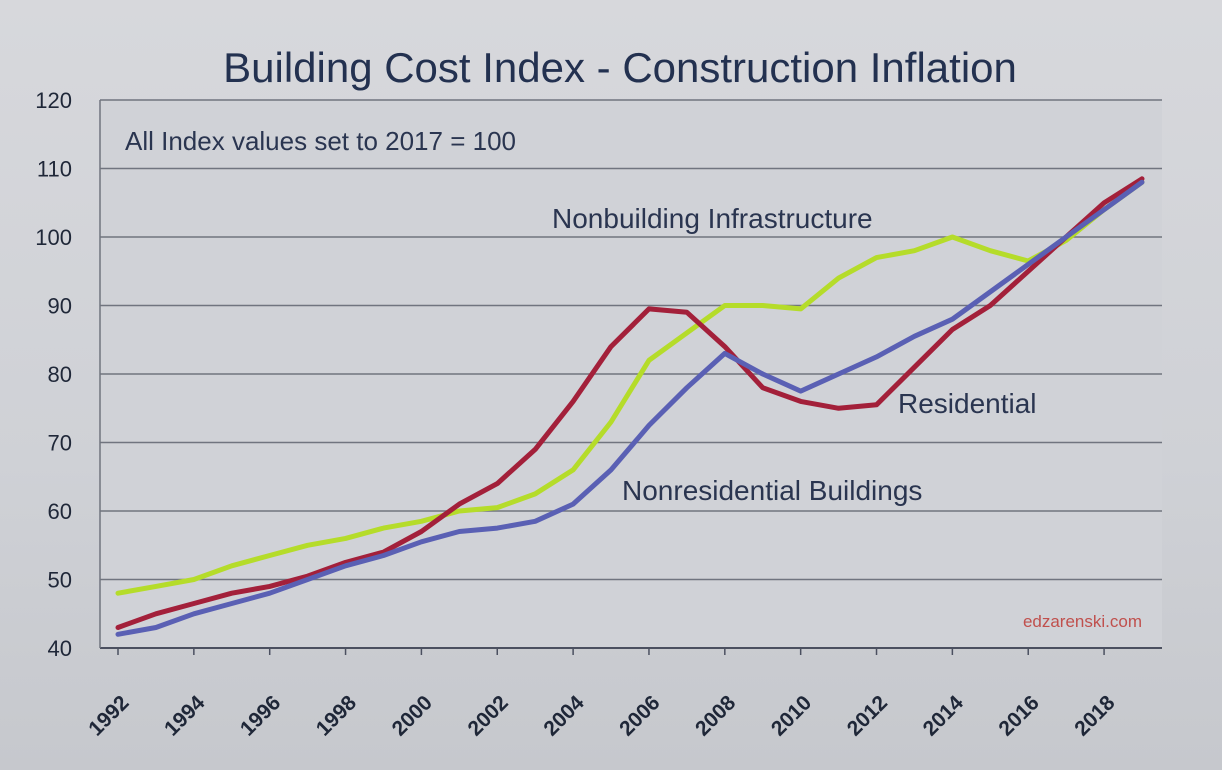 The image size is (1222, 770). What do you see at coordinates (967, 403) in the screenshot?
I see `label-residential: Residential` at bounding box center [967, 403].